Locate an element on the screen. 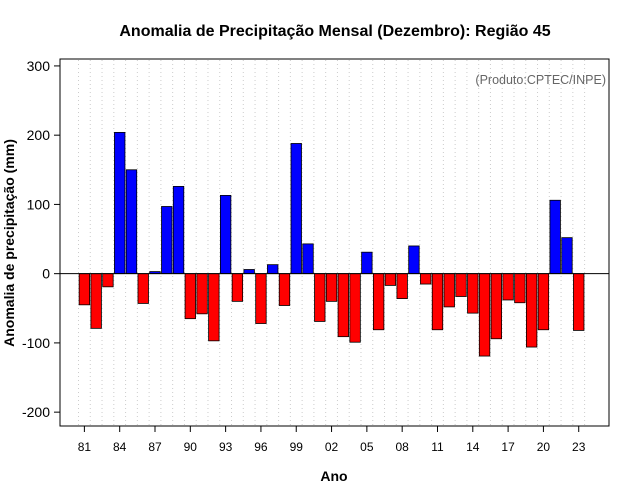  x-tick-label: 84 is located at coordinates (120, 447).